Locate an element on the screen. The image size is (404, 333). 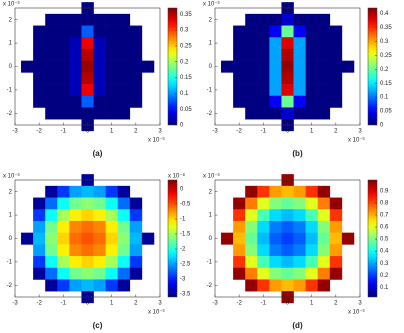
y-tick-label: 0 is located at coordinates (11, 239).